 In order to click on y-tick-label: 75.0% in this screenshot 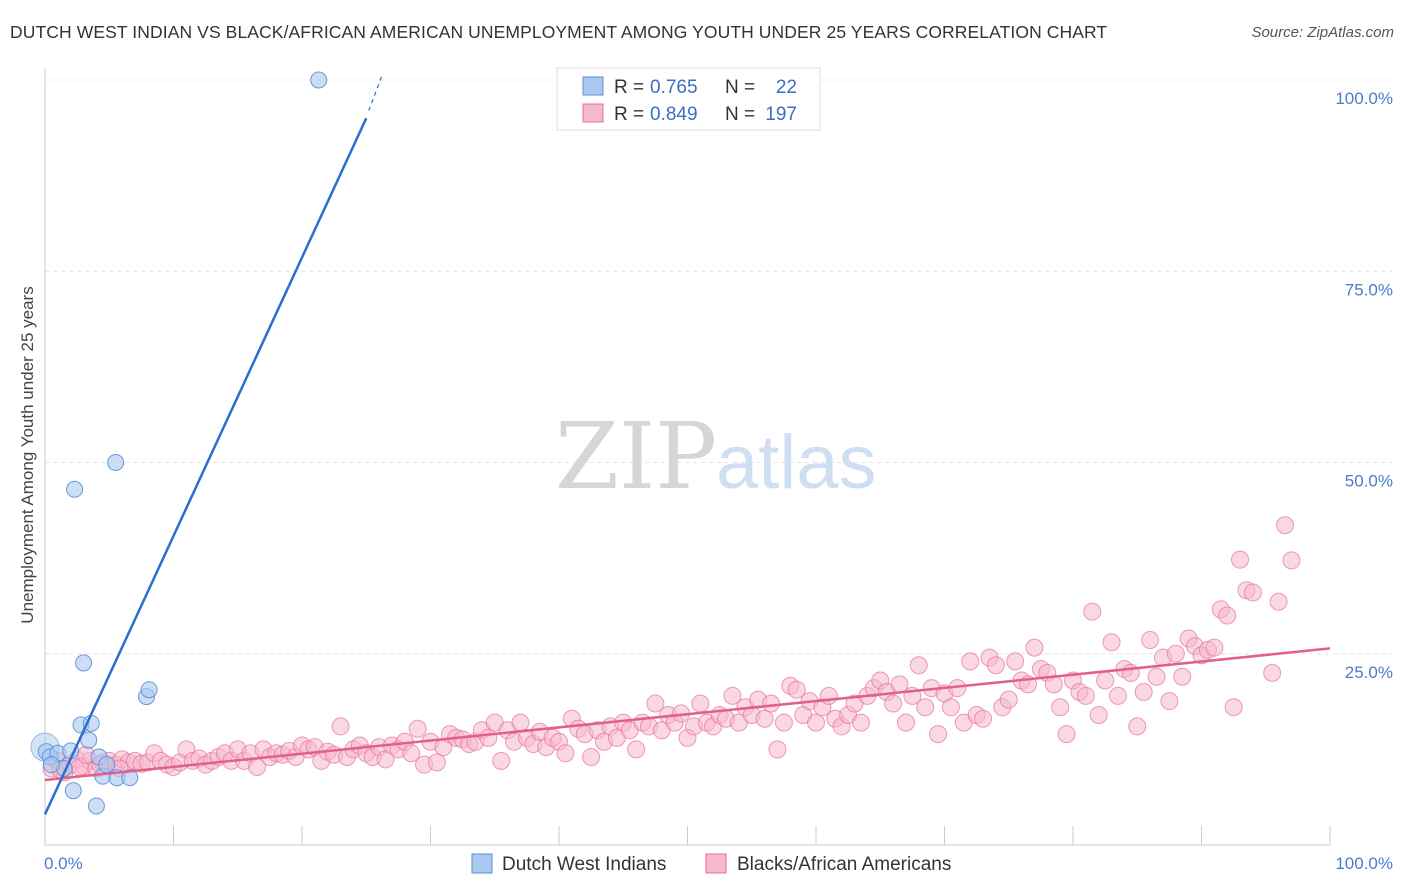, I will do `click(1369, 289)`.